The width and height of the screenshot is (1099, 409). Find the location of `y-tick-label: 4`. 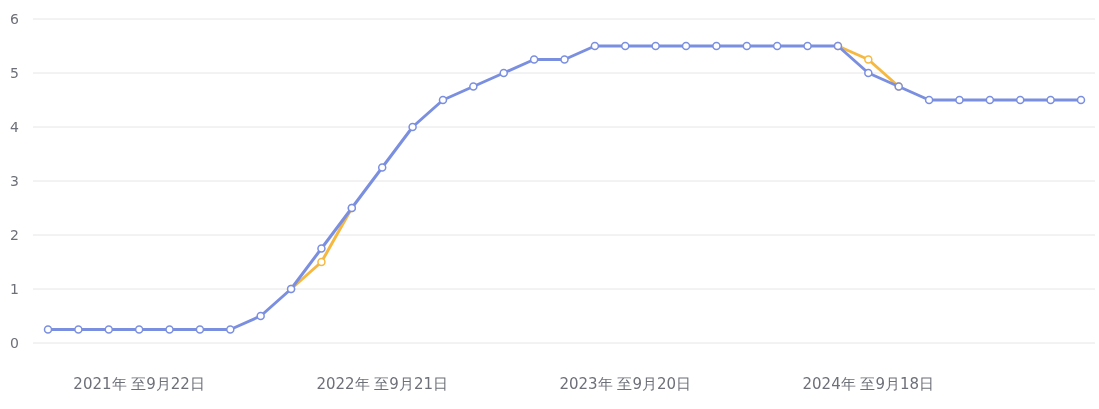

y-tick-label: 4 is located at coordinates (15, 127).